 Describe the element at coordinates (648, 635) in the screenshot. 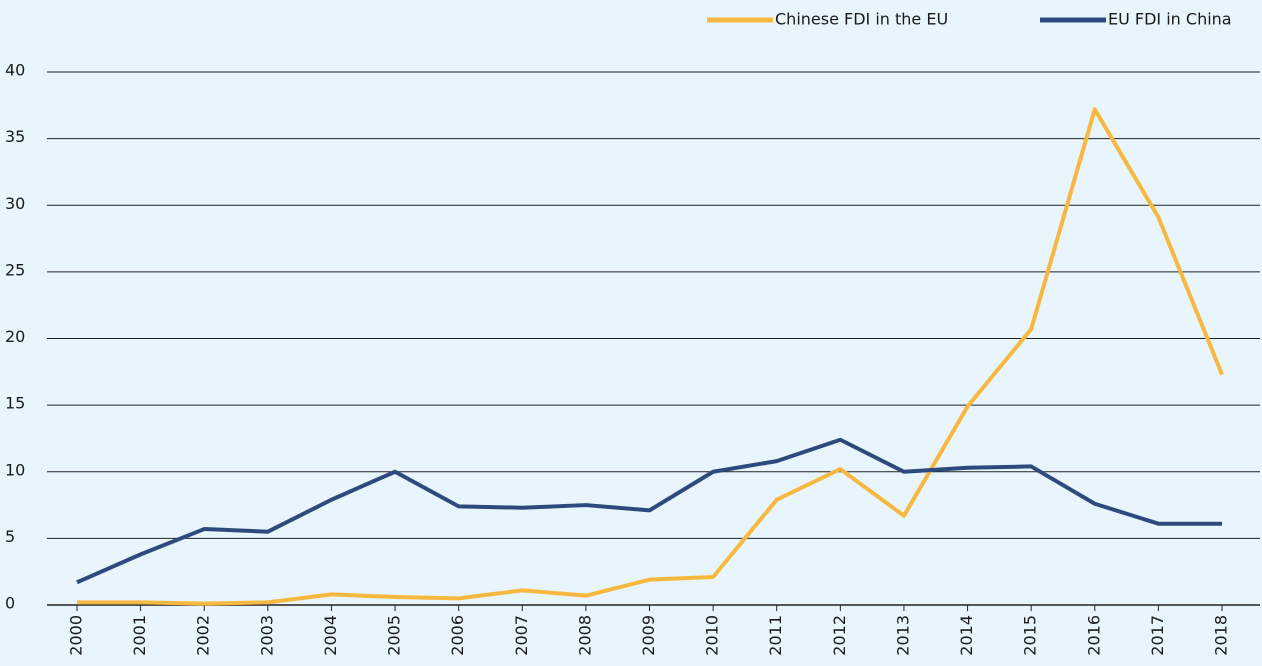

I see `x-tick-label: 2009` at that location.